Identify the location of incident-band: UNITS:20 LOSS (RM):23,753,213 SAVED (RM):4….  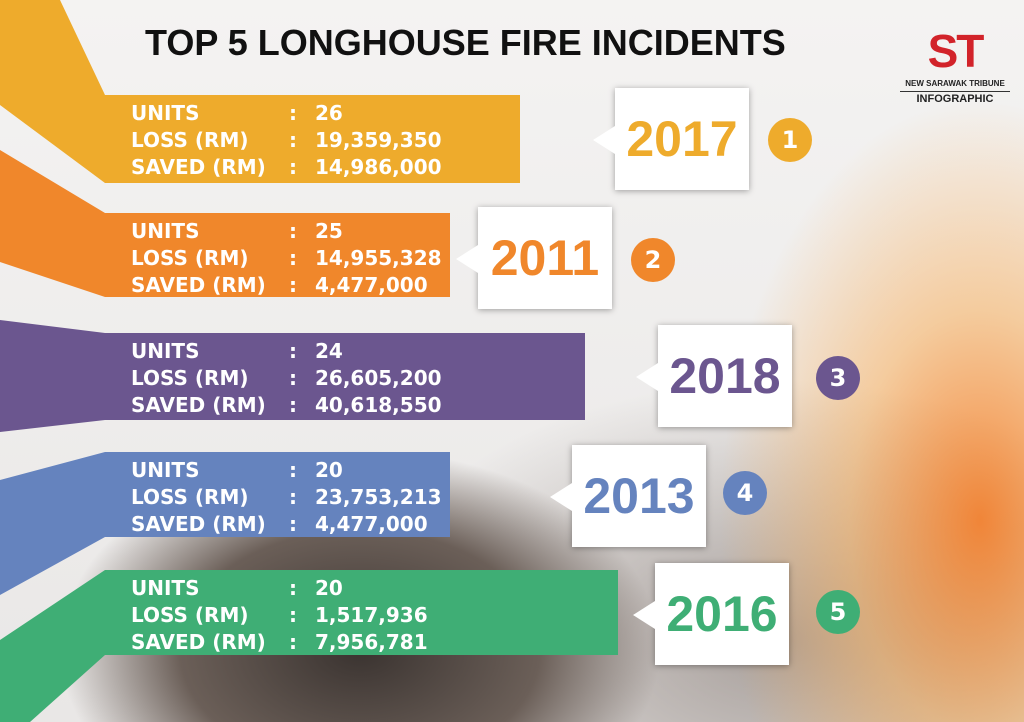
(277, 494).